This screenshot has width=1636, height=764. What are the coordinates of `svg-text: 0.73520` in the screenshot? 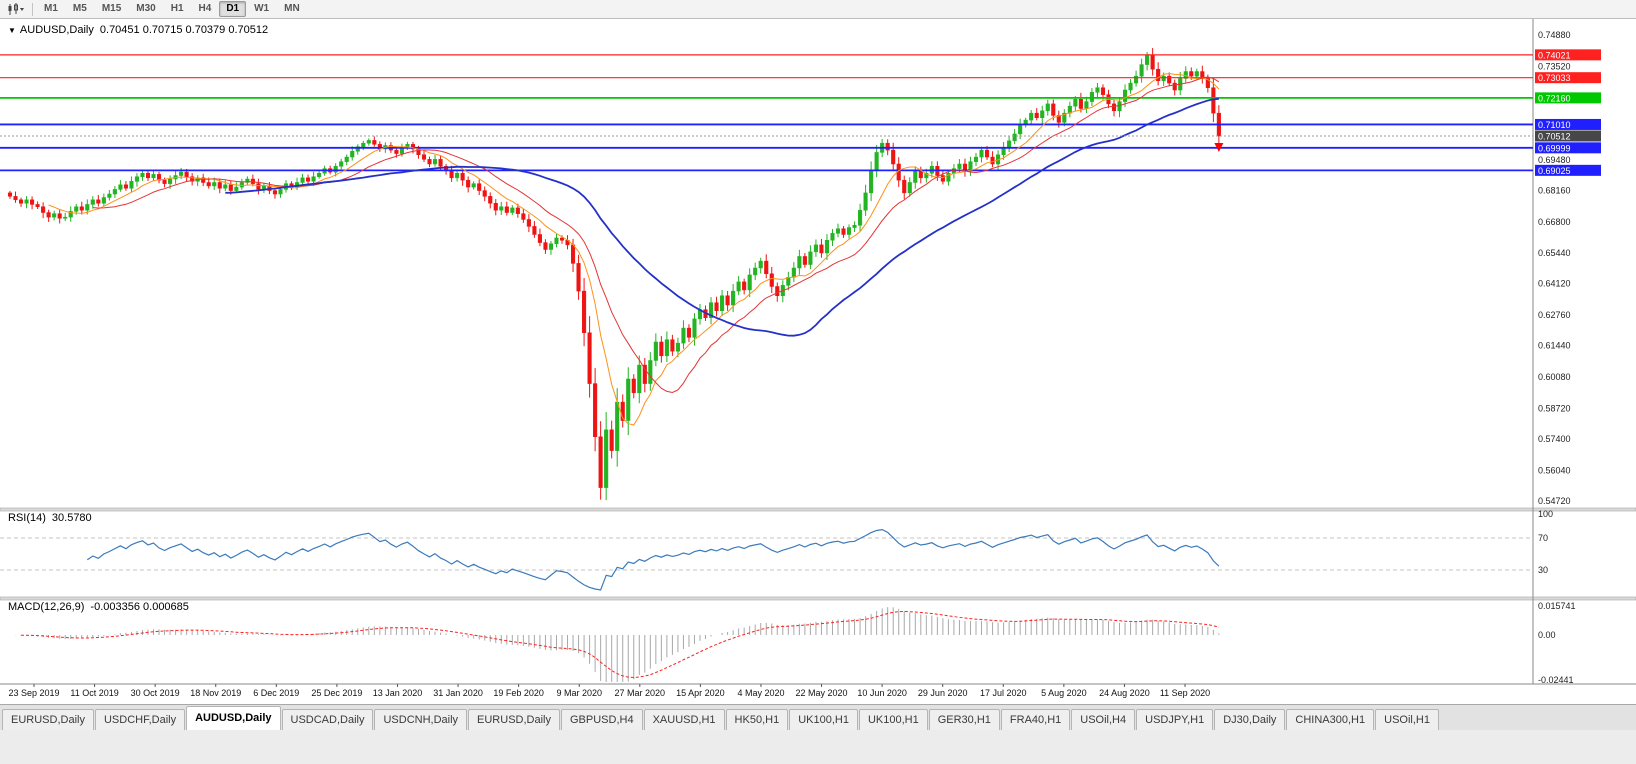 It's located at (1554, 66).